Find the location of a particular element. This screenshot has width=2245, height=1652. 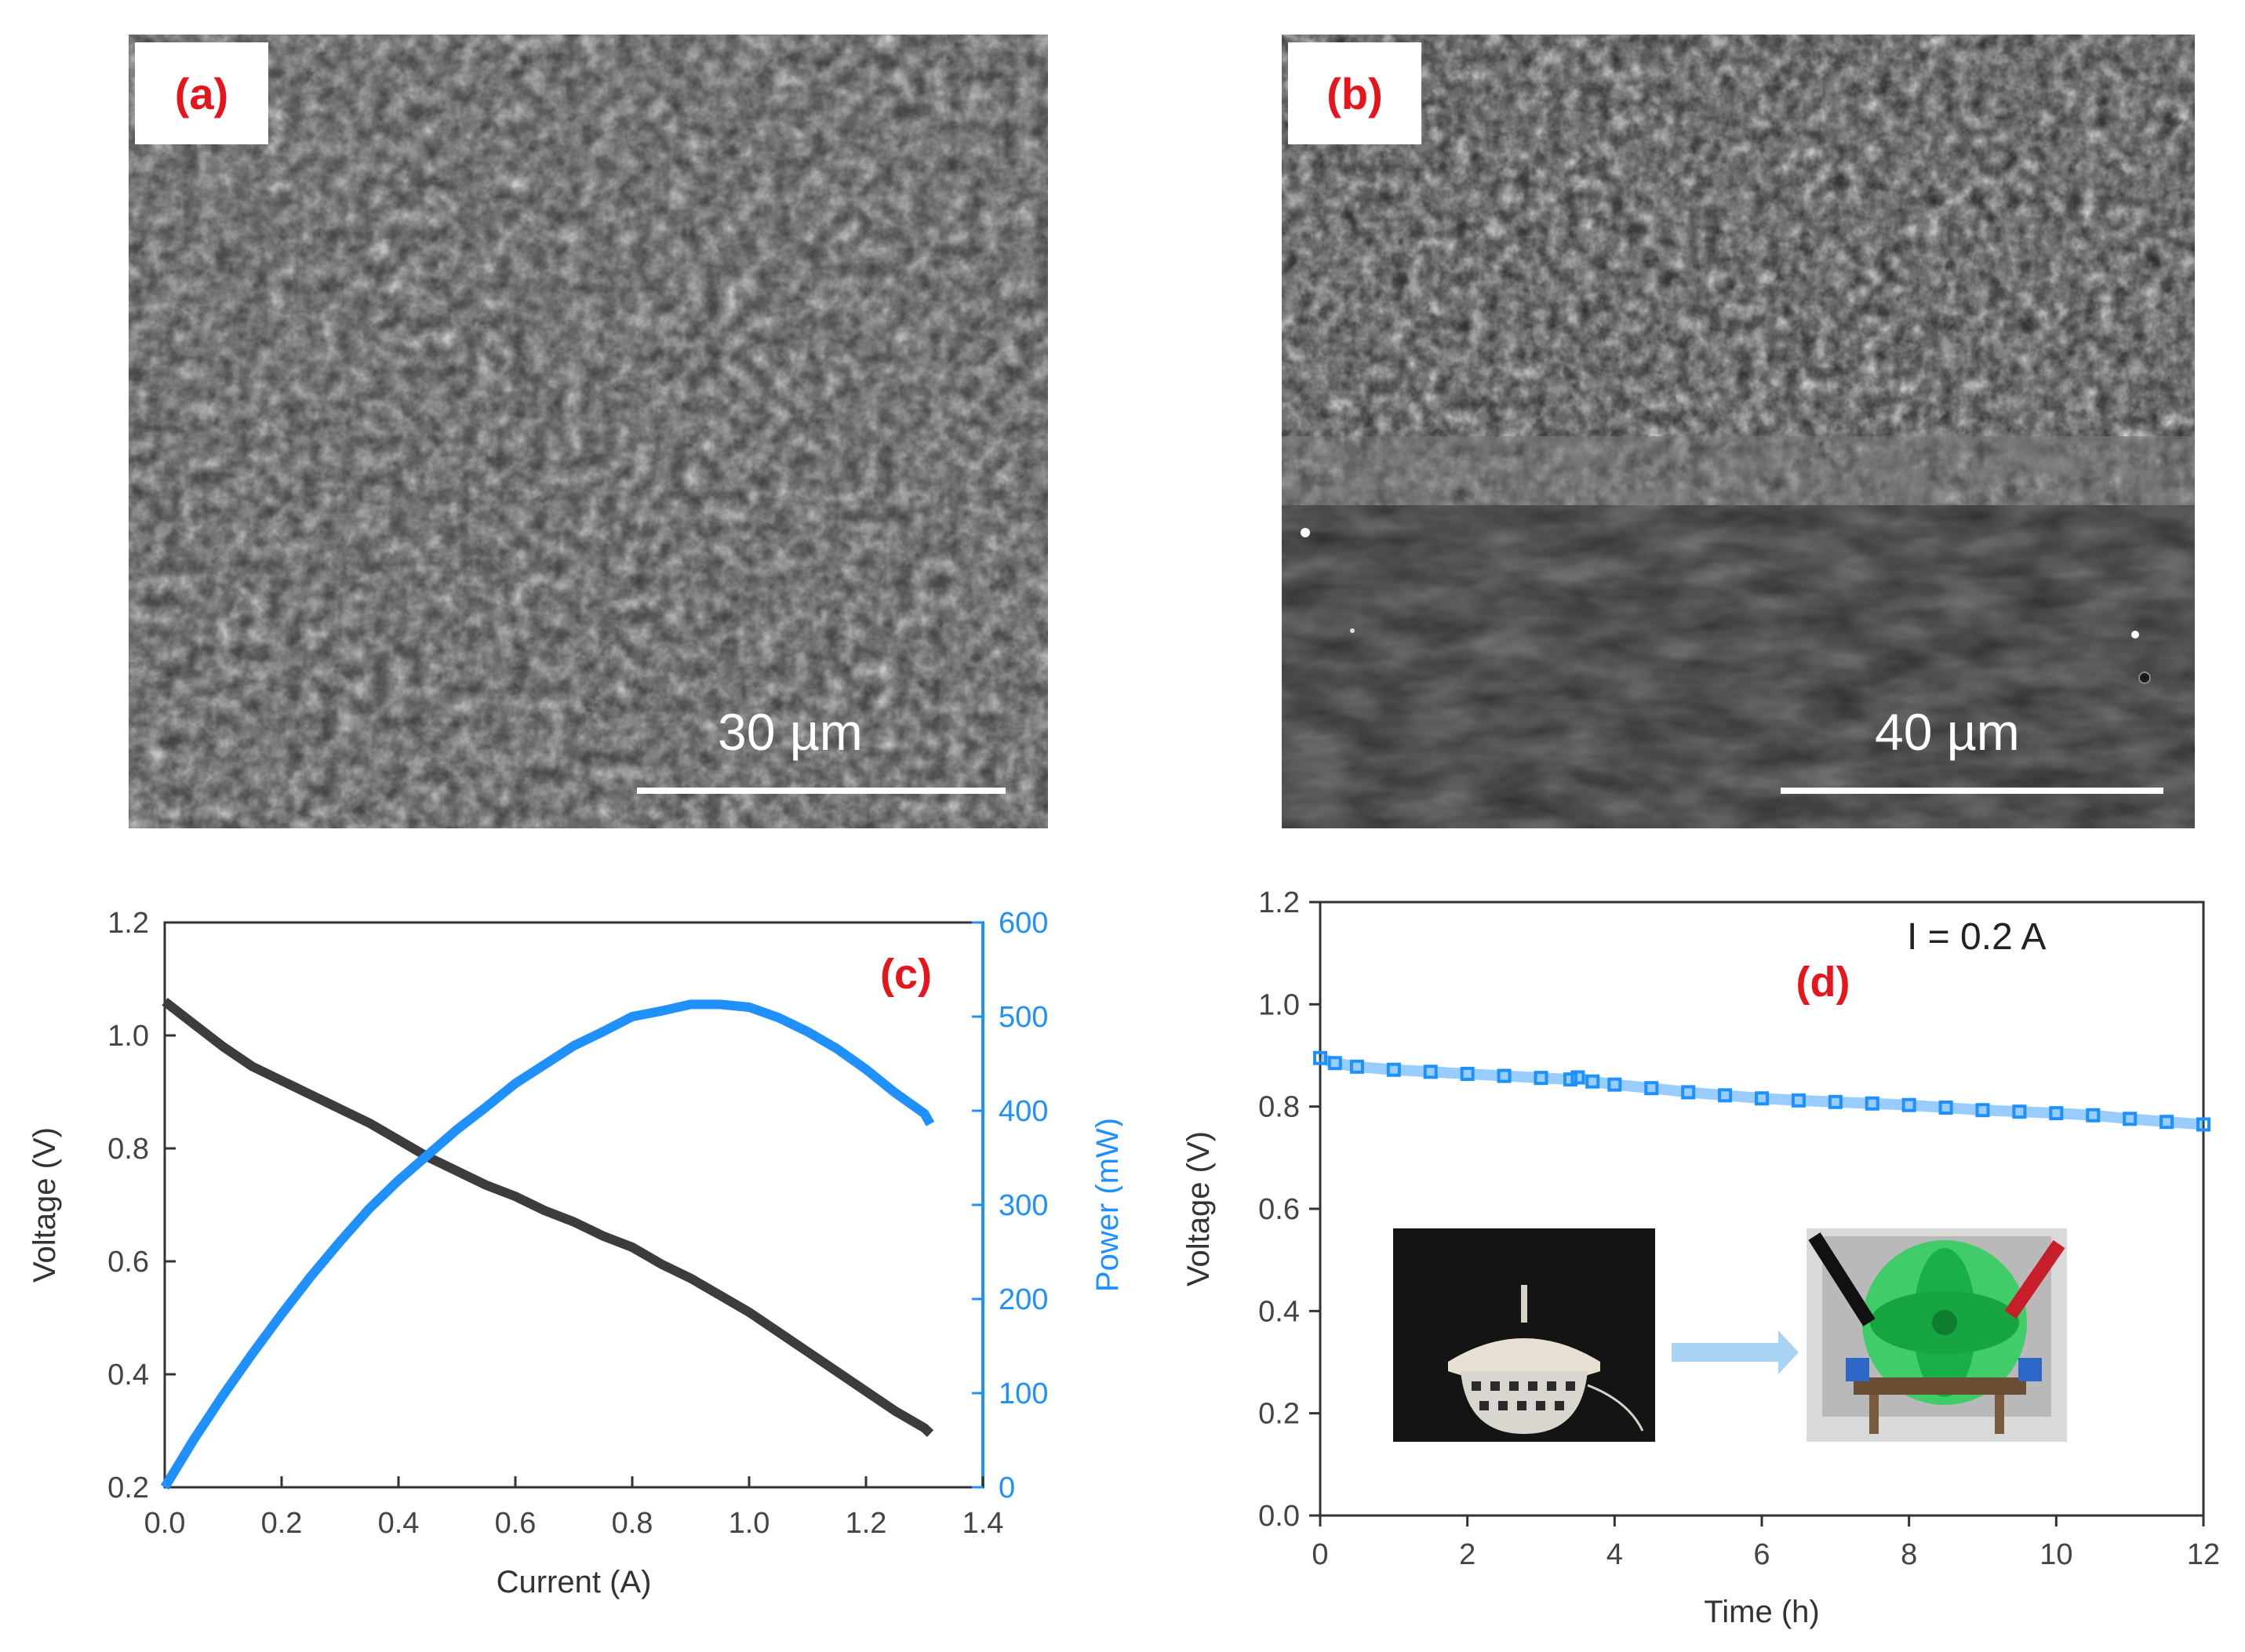

plot-frame-c is located at coordinates (574, 1205).